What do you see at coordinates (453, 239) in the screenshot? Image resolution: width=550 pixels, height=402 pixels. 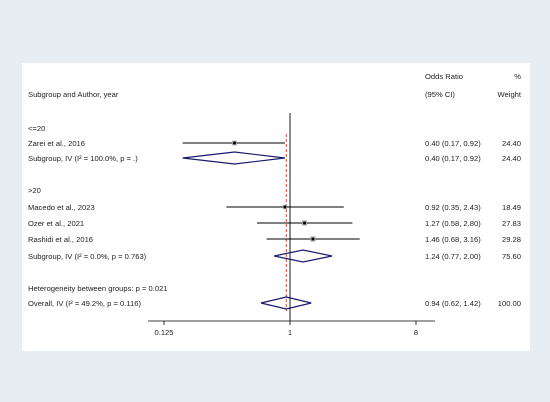 I see `row-ci-text: 1.46 (0.68, 3.16)` at bounding box center [453, 239].